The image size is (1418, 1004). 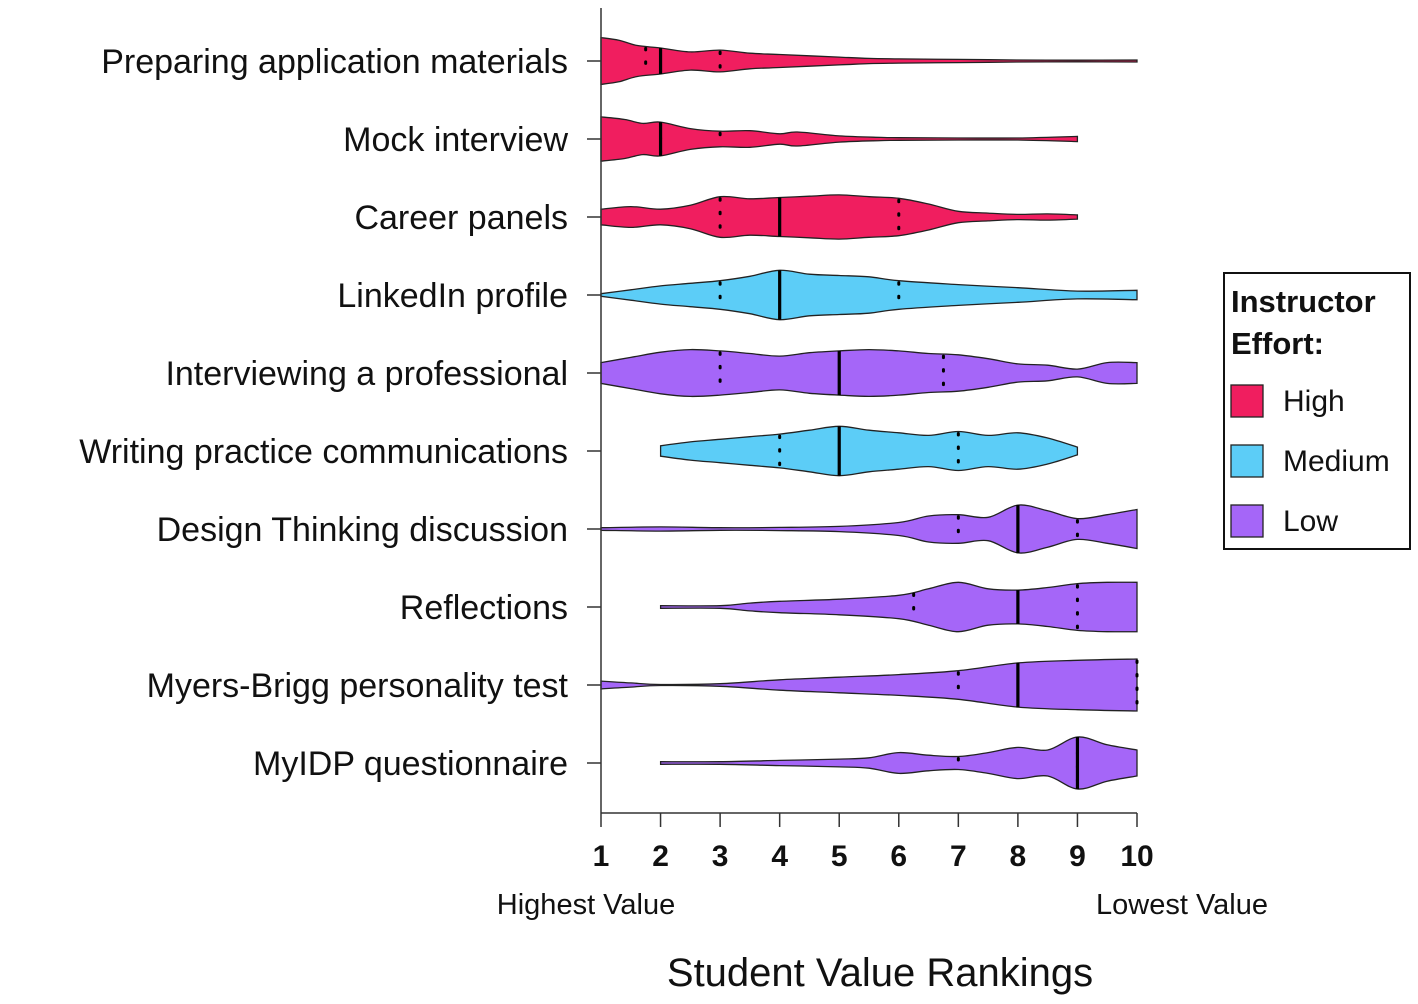 What do you see at coordinates (452, 296) in the screenshot?
I see `category-label: LinkedIn profile` at bounding box center [452, 296].